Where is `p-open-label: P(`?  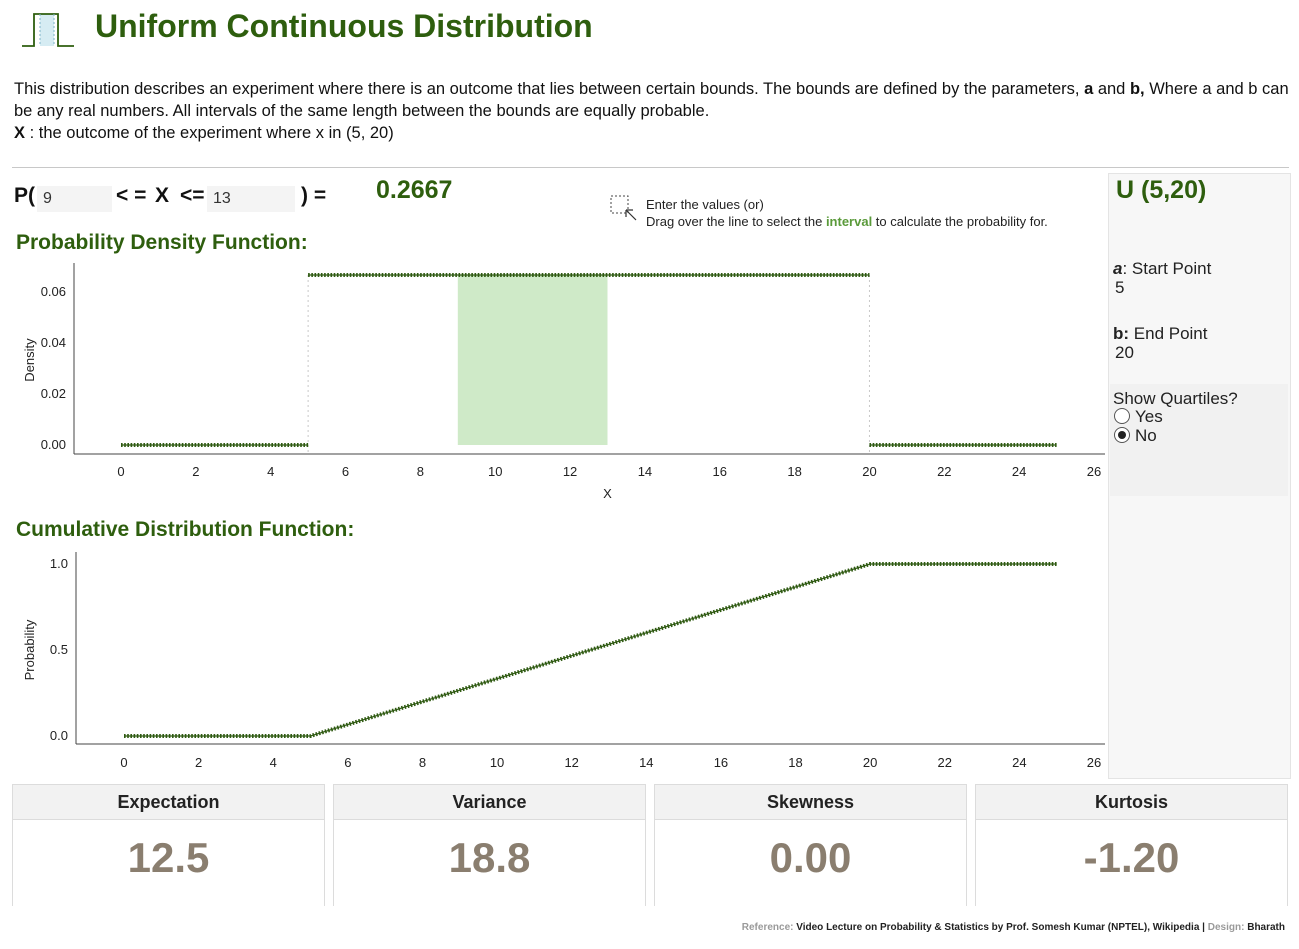 p-open-label: P( is located at coordinates (24, 195).